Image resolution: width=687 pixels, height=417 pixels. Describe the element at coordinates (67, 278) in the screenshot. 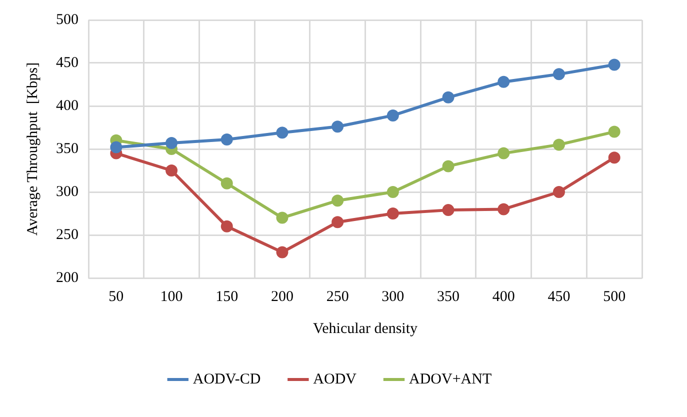

I see `y-tick-label: 200` at that location.